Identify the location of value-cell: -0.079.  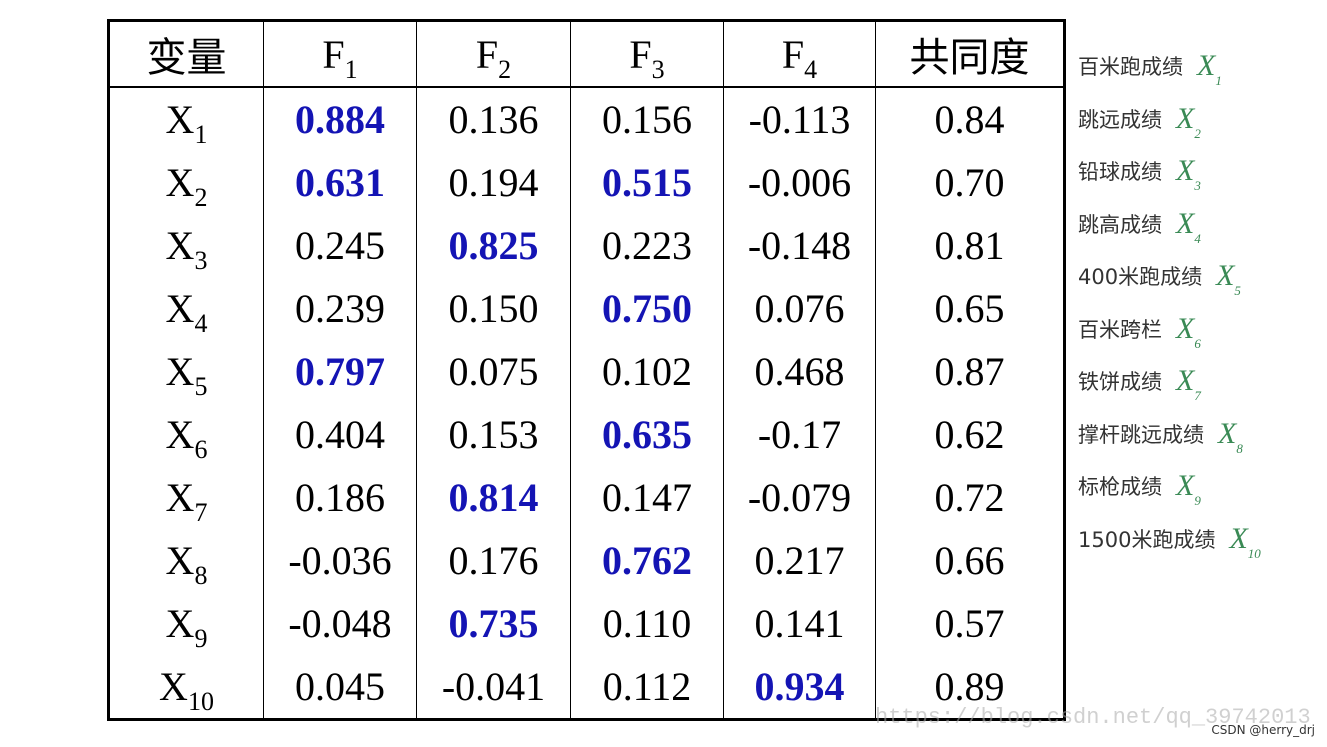
(799, 497).